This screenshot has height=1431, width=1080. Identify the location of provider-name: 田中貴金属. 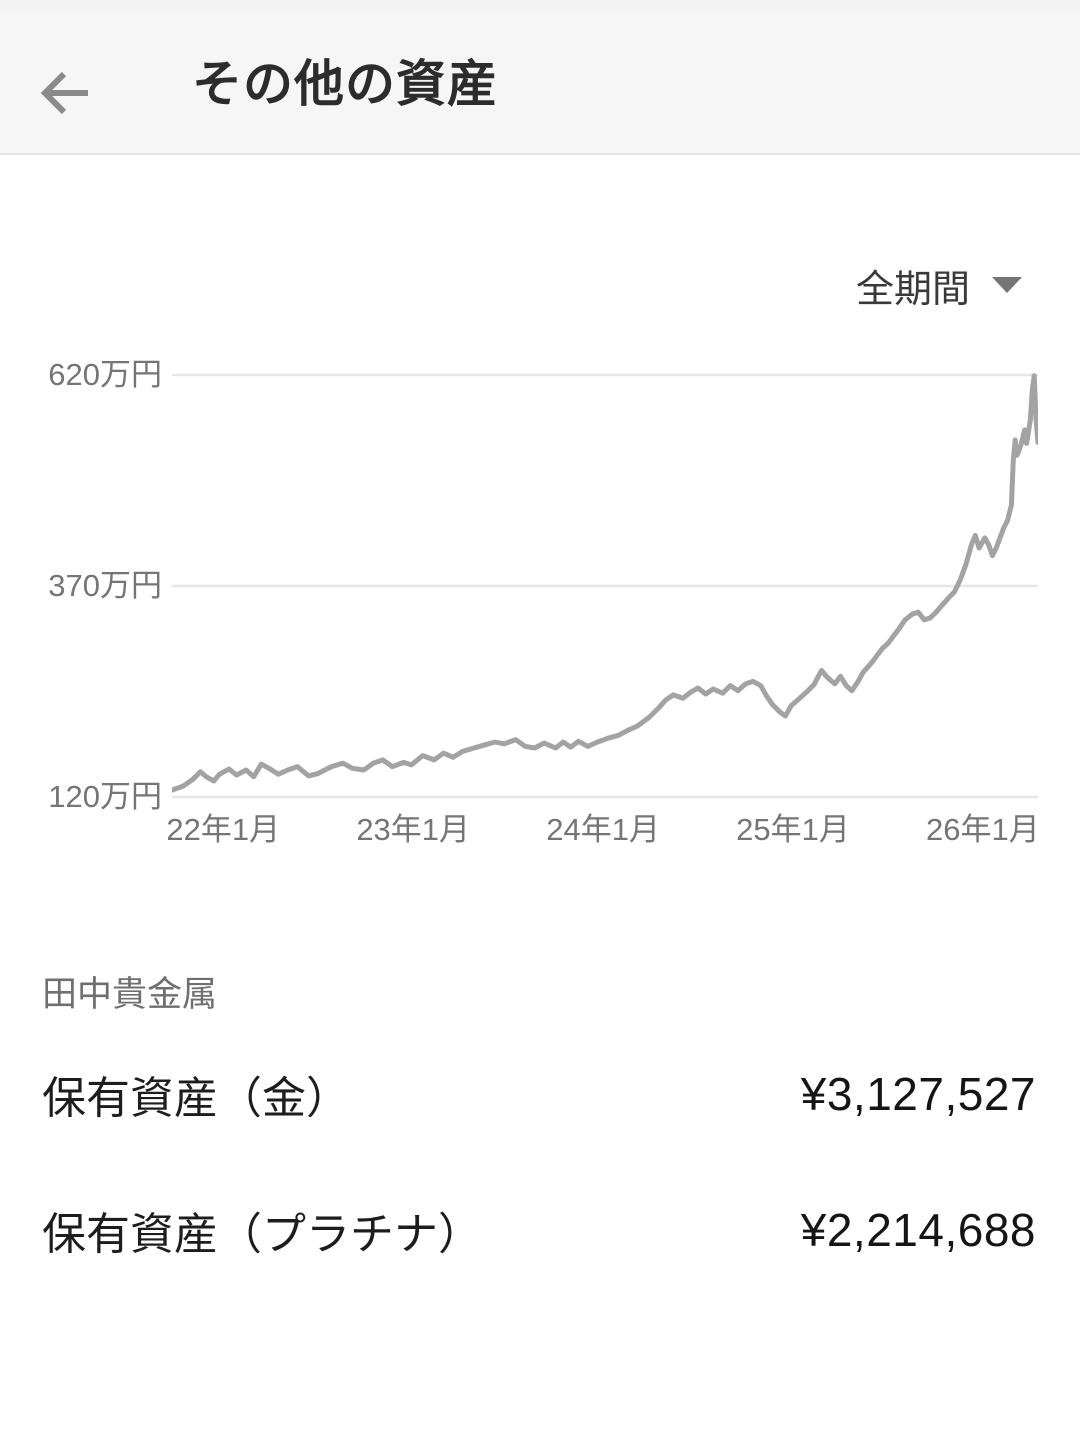
(130, 994).